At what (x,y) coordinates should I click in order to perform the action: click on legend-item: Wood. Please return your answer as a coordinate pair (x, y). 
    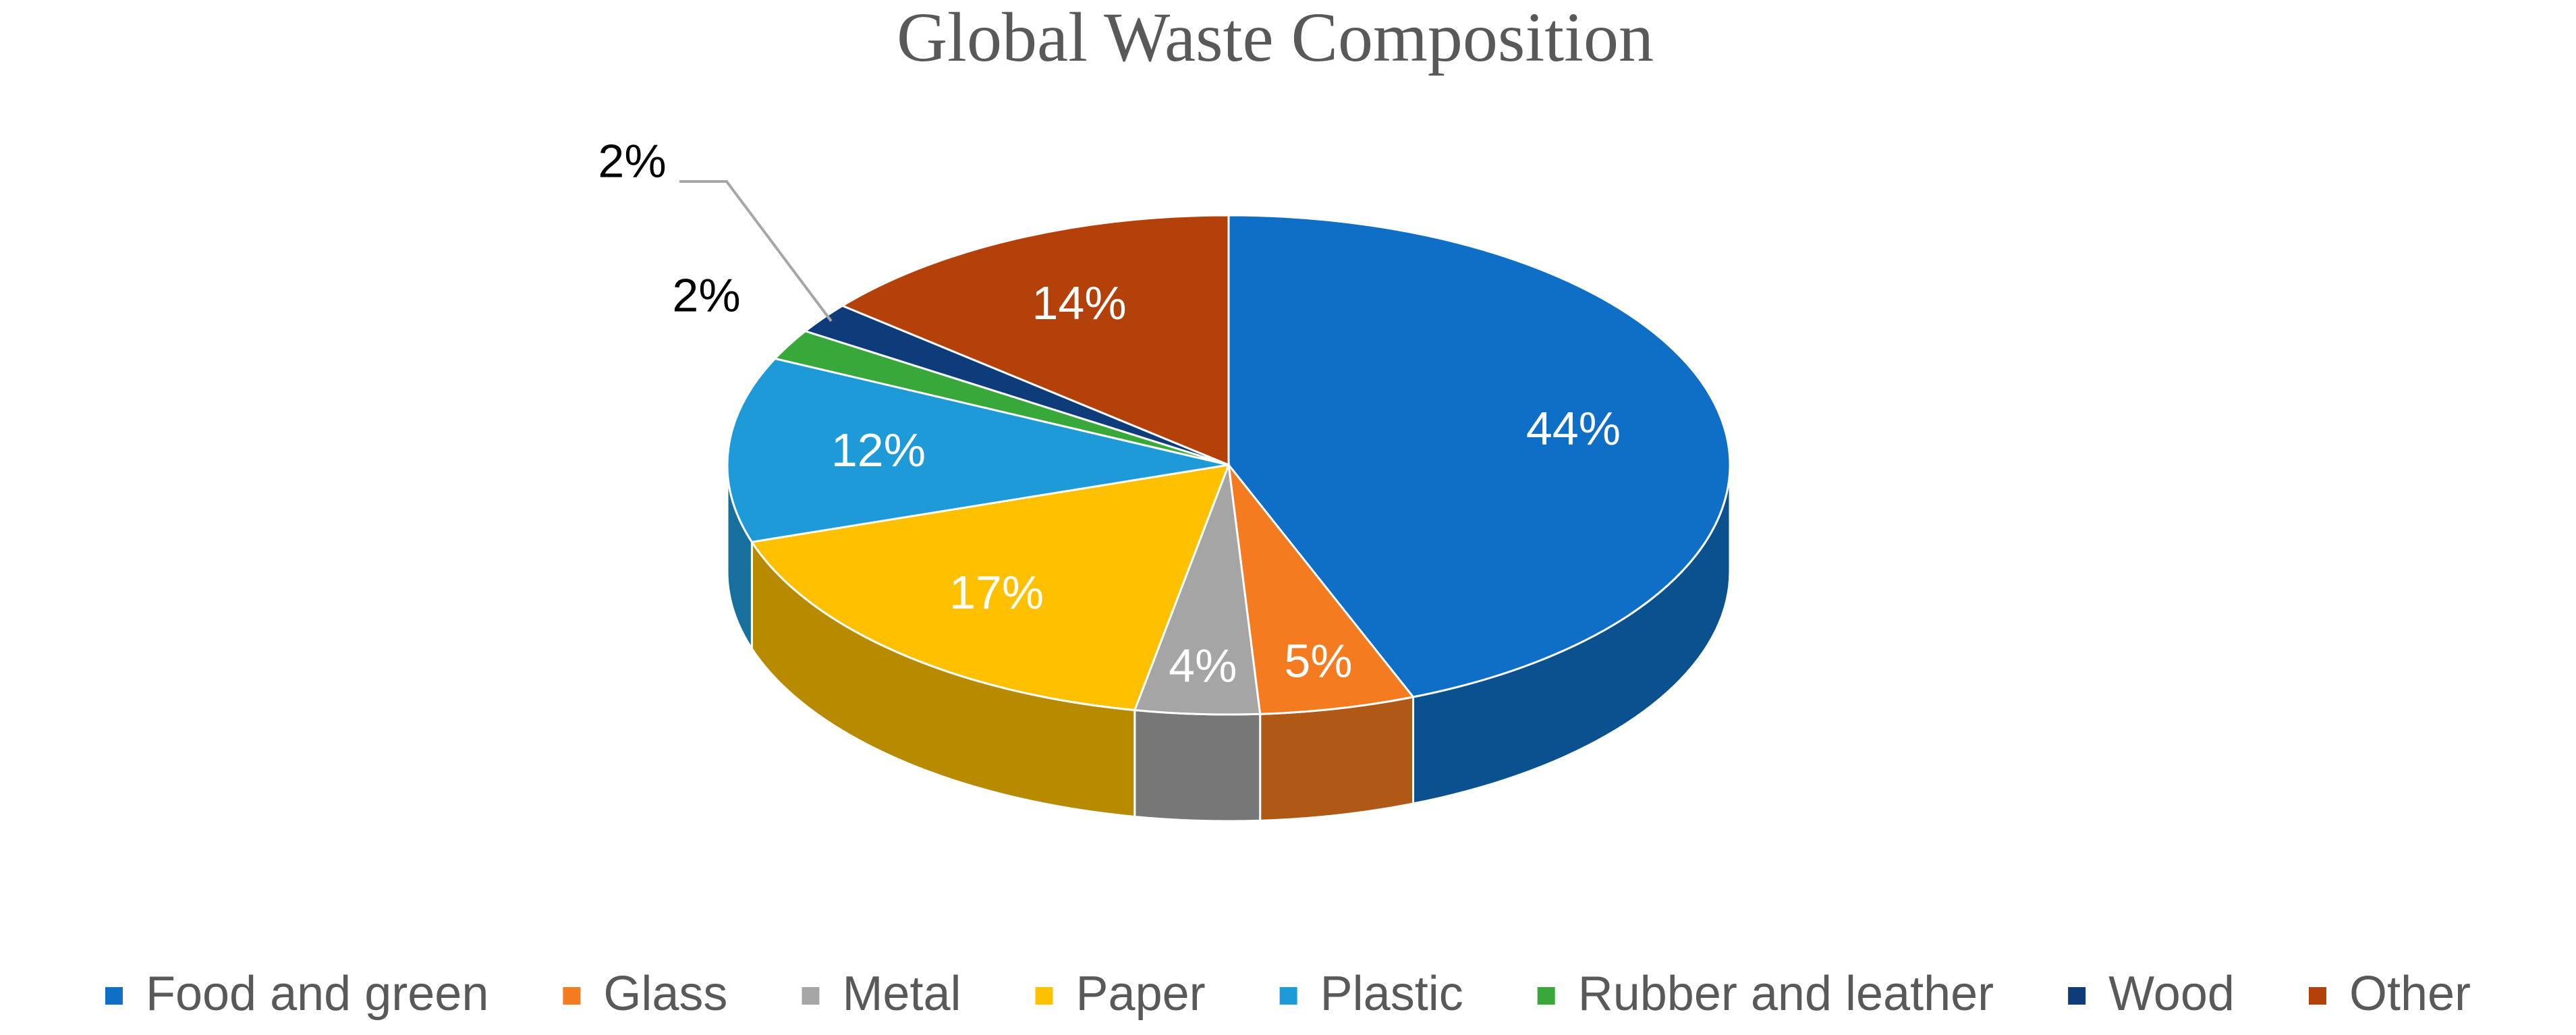
    Looking at the image, I should click on (2151, 994).